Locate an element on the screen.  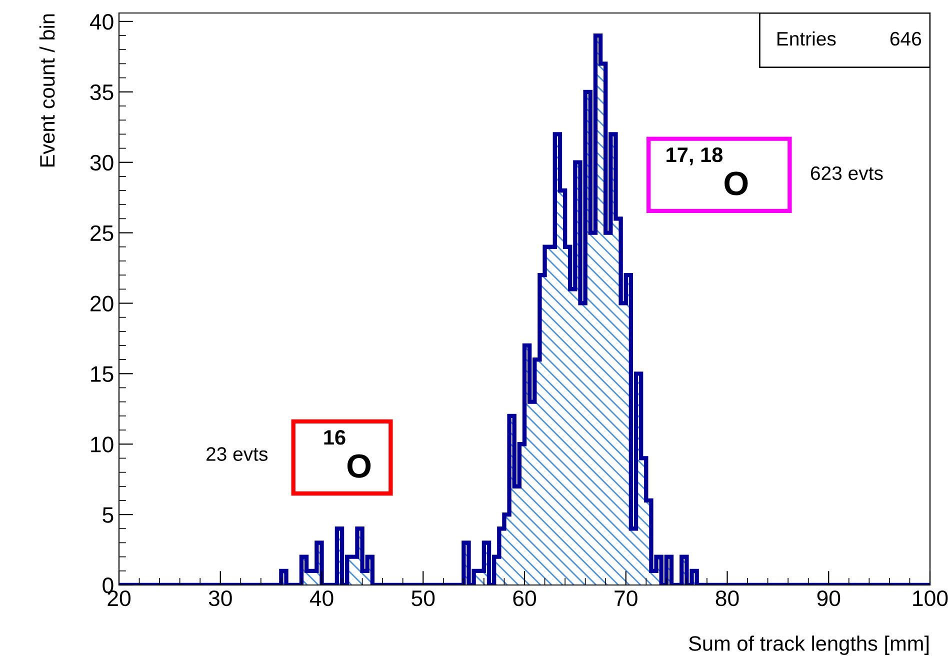
y-tick-label: 20 is located at coordinates (102, 304).